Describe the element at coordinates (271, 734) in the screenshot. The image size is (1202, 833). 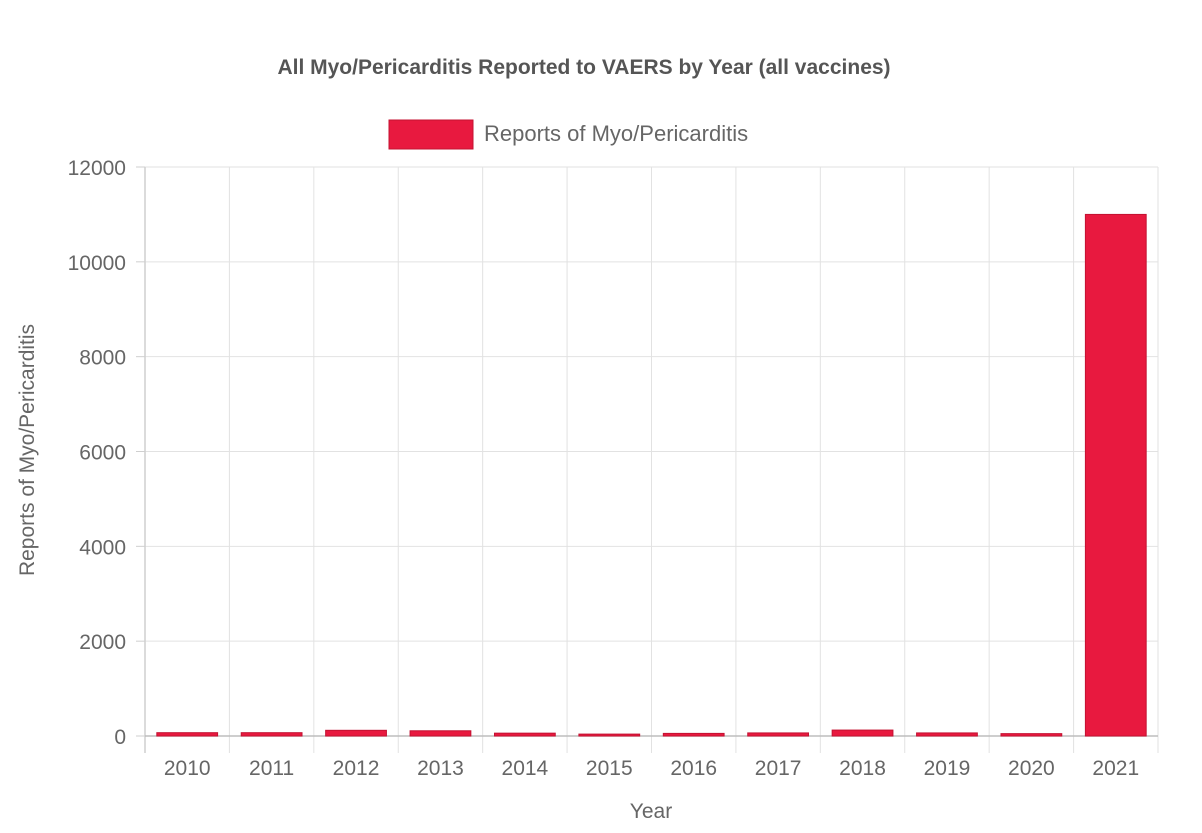
I see `bar-2011` at that location.